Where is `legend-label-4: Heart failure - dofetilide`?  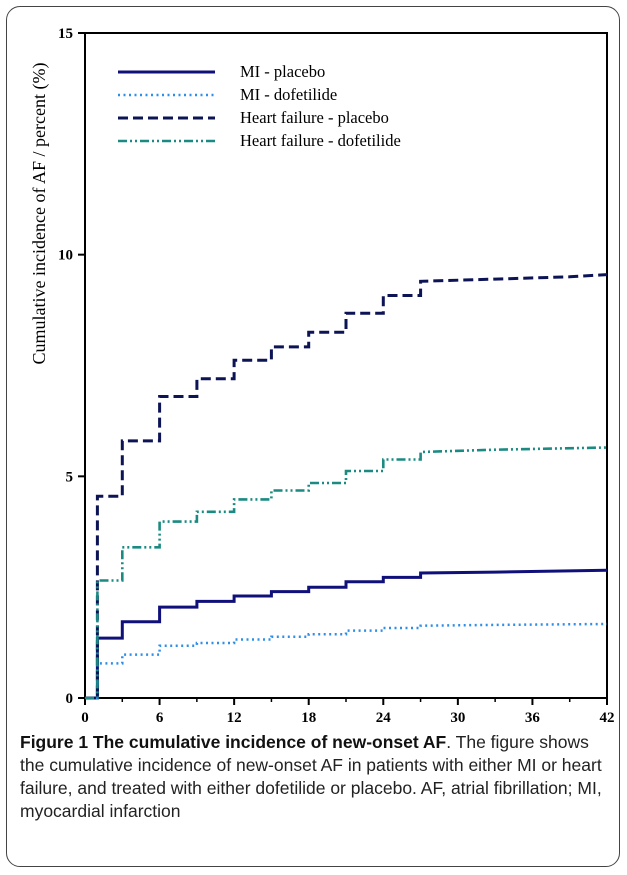
legend-label-4: Heart failure - dofetilide is located at coordinates (320, 140).